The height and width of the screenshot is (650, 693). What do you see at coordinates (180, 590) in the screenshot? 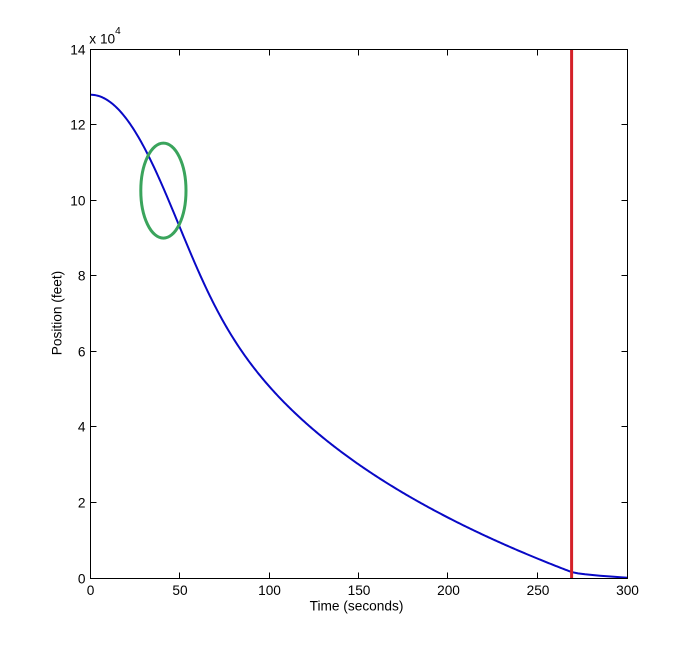
I see `svg-text: 50` at bounding box center [180, 590].